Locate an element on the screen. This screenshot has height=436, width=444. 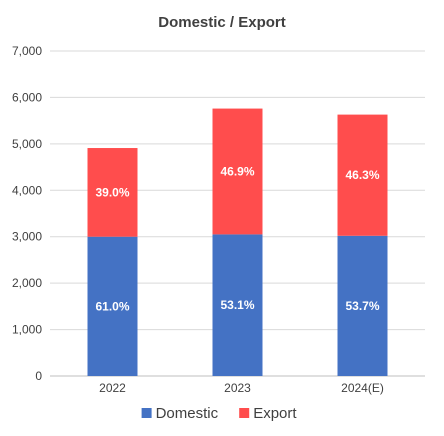
y-tick-label: 4,000 is located at coordinates (27, 190).